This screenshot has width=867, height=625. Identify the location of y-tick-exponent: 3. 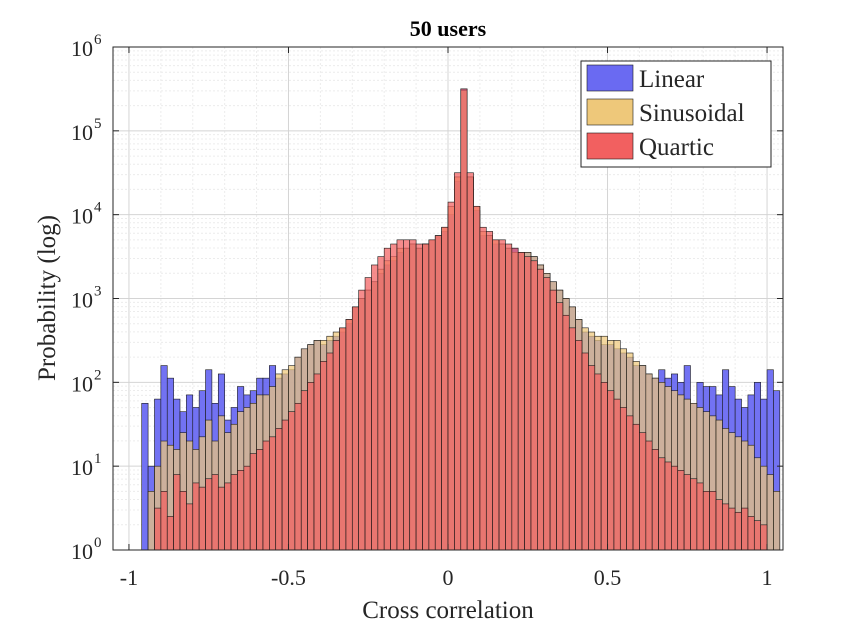
(98, 292).